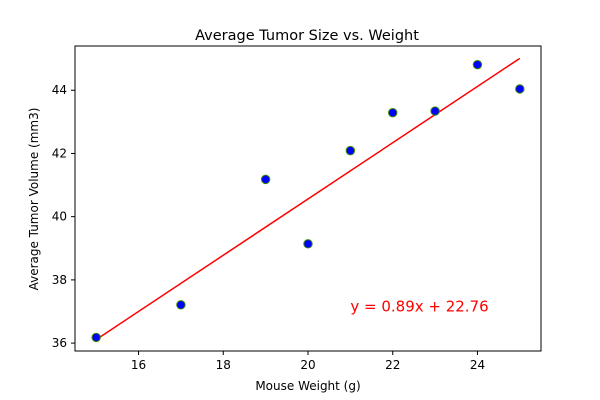 This screenshot has width=600, height=400. What do you see at coordinates (223, 365) in the screenshot?
I see `x-tick-label: 18` at bounding box center [223, 365].